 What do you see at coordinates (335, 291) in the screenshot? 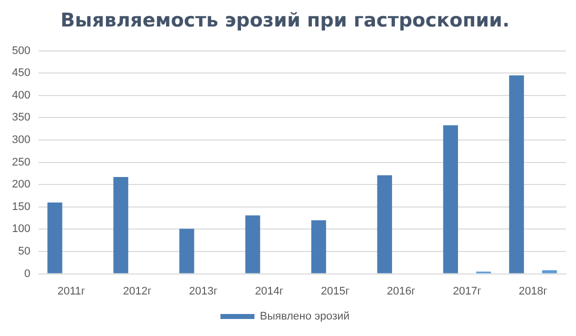
I see `x-tick-label: 2015г` at bounding box center [335, 291].